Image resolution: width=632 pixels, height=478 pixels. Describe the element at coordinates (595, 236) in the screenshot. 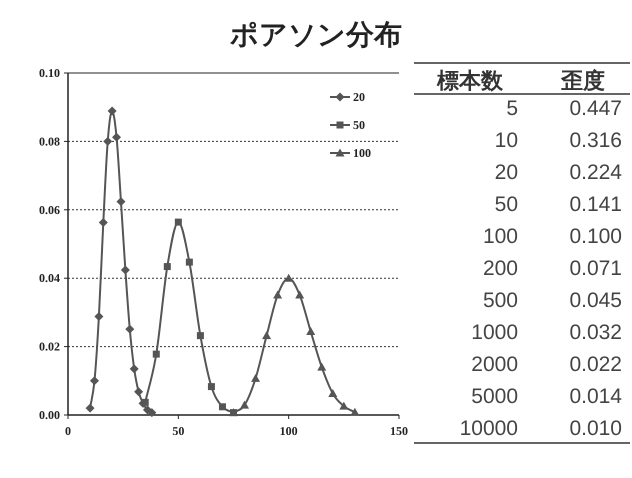

I see `text: 0.100` at that location.